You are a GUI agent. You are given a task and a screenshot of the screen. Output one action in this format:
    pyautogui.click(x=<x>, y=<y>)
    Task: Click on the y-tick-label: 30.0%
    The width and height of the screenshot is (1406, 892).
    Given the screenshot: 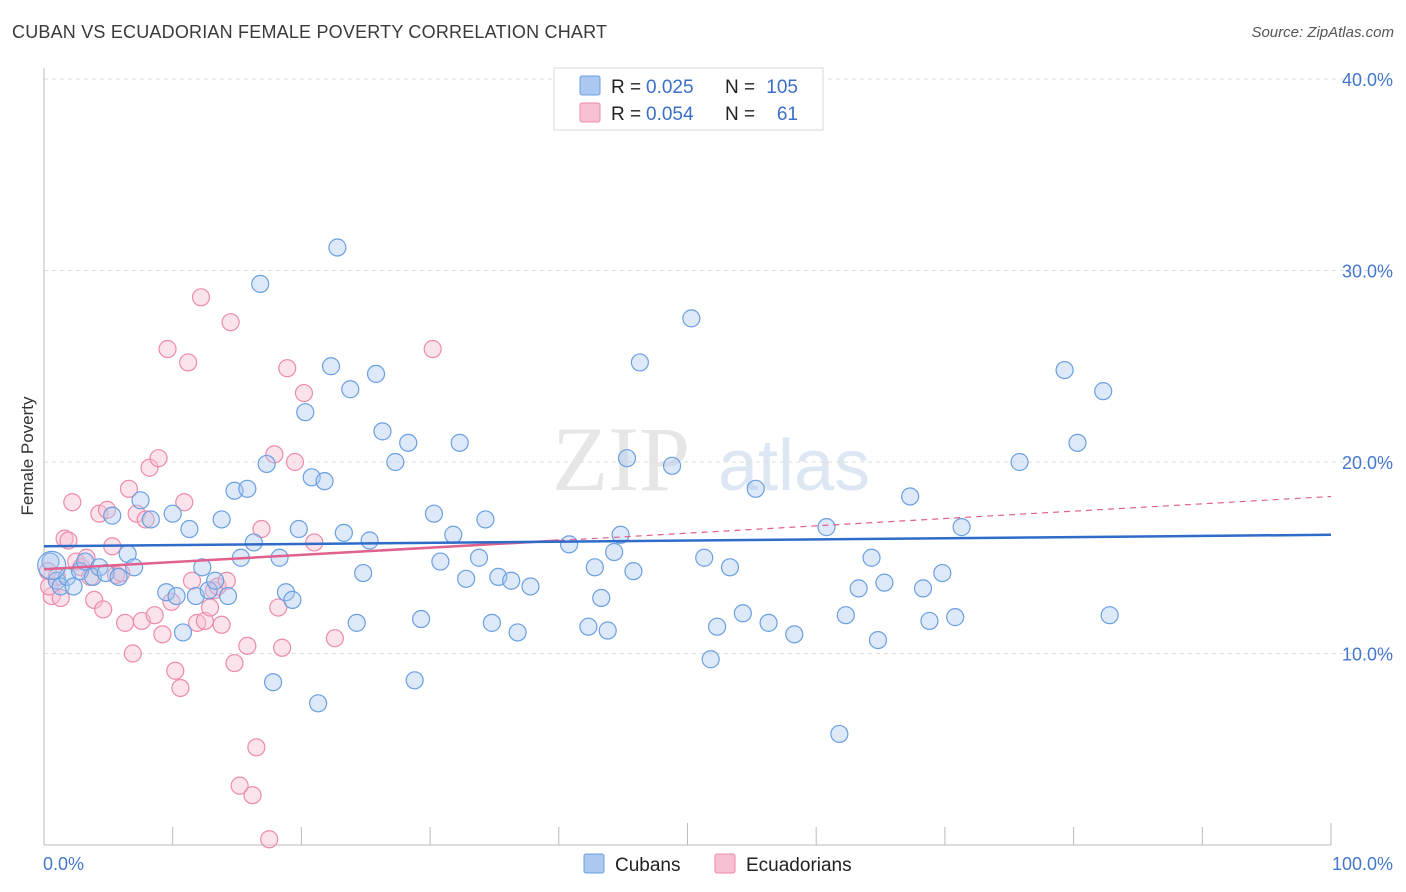 What is the action you would take?
    pyautogui.click(x=1367, y=272)
    